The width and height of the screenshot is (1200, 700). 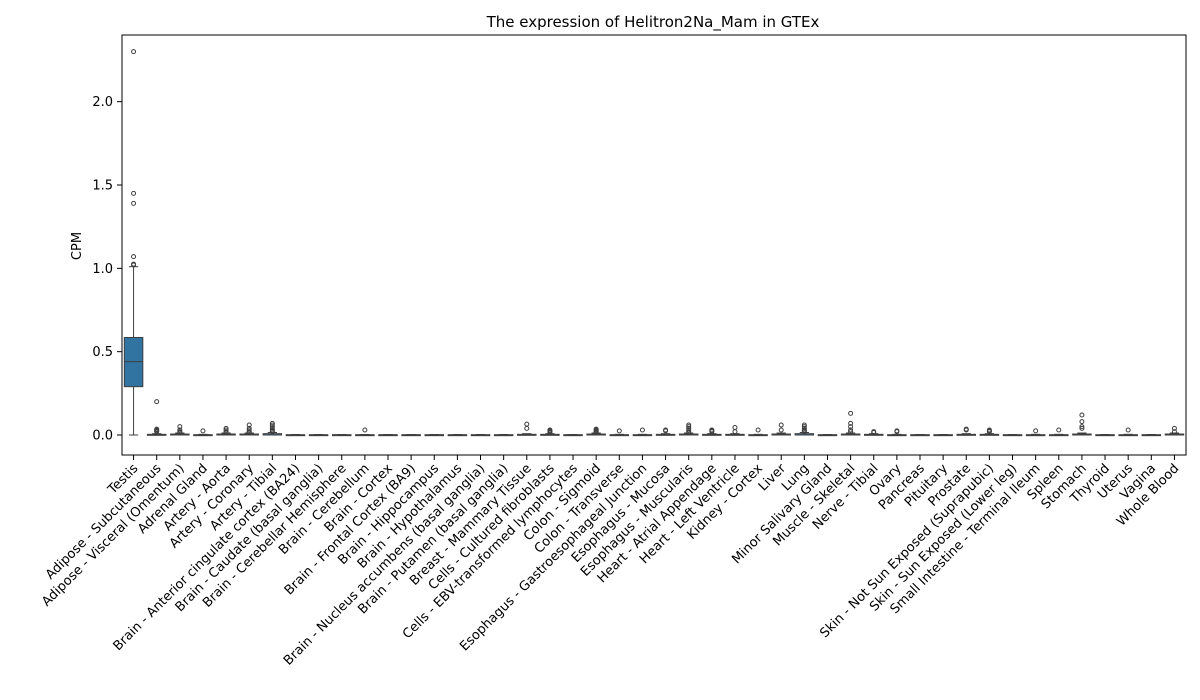 I want to click on y-tick-label: 0.0, so click(x=102, y=436).